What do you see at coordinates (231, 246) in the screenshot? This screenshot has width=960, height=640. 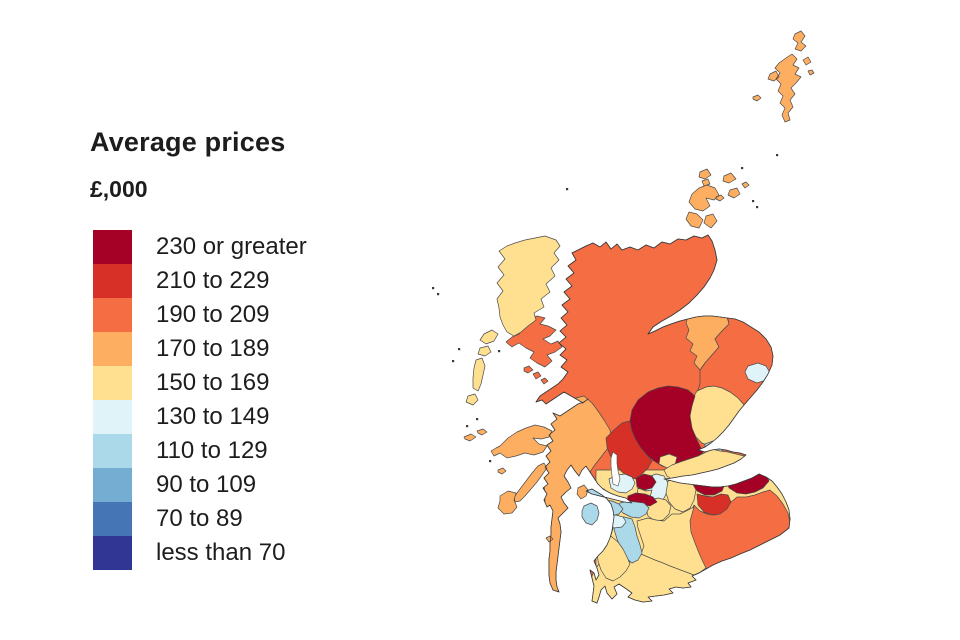 I see `legend-label: 230 or greater` at bounding box center [231, 246].